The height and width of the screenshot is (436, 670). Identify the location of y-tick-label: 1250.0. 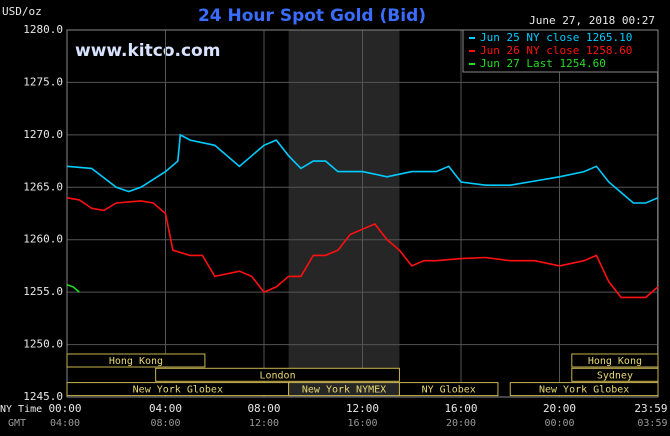
(43, 344).